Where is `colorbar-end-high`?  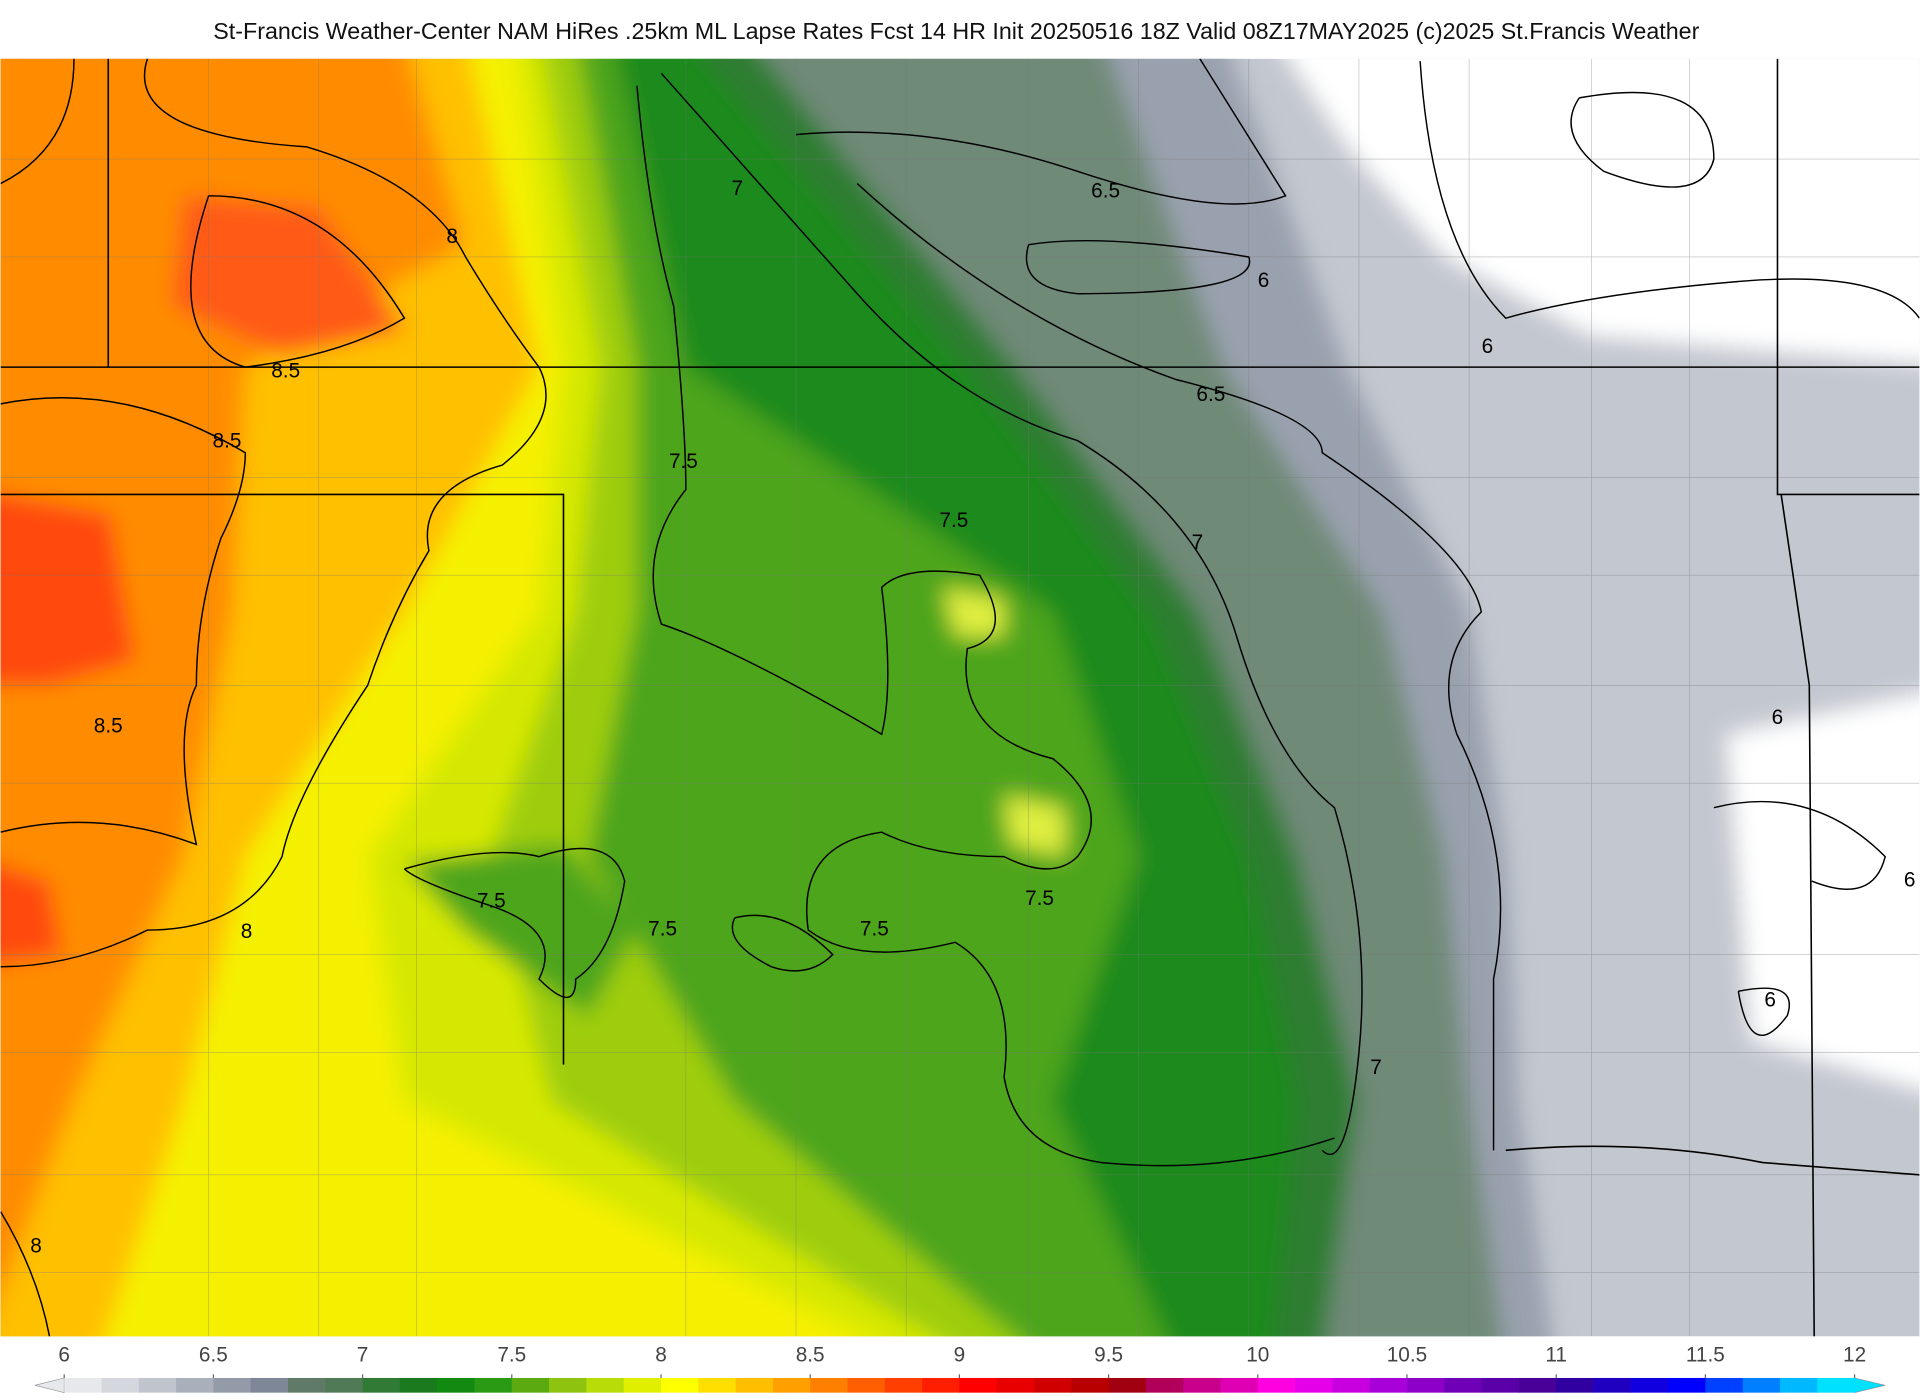 colorbar-end-high is located at coordinates (1870, 1385).